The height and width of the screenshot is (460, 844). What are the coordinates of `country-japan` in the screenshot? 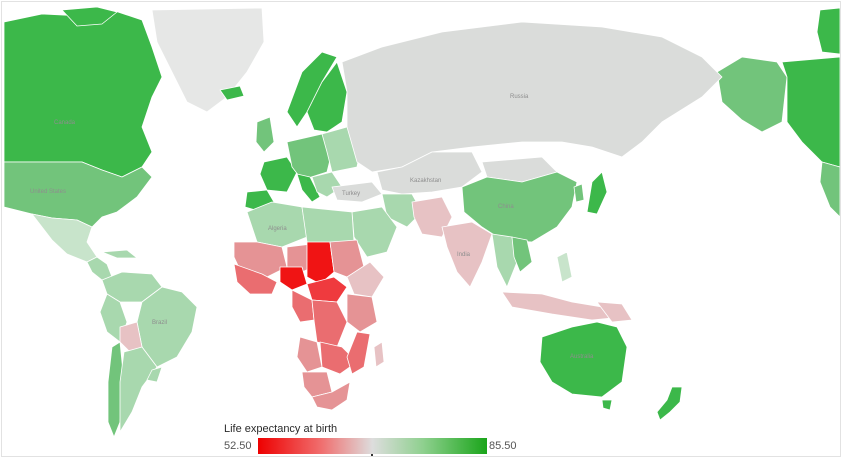 It's located at (597, 193).